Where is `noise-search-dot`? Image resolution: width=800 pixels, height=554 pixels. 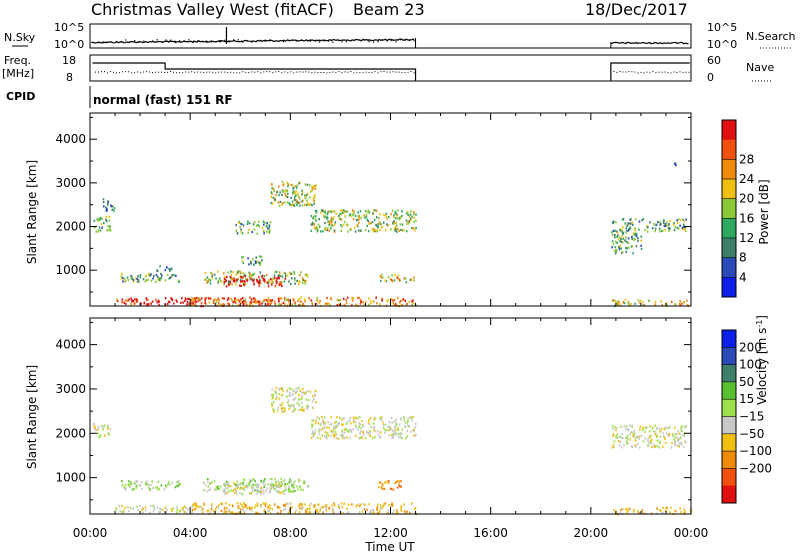
noise-search-dot is located at coordinates (301, 40).